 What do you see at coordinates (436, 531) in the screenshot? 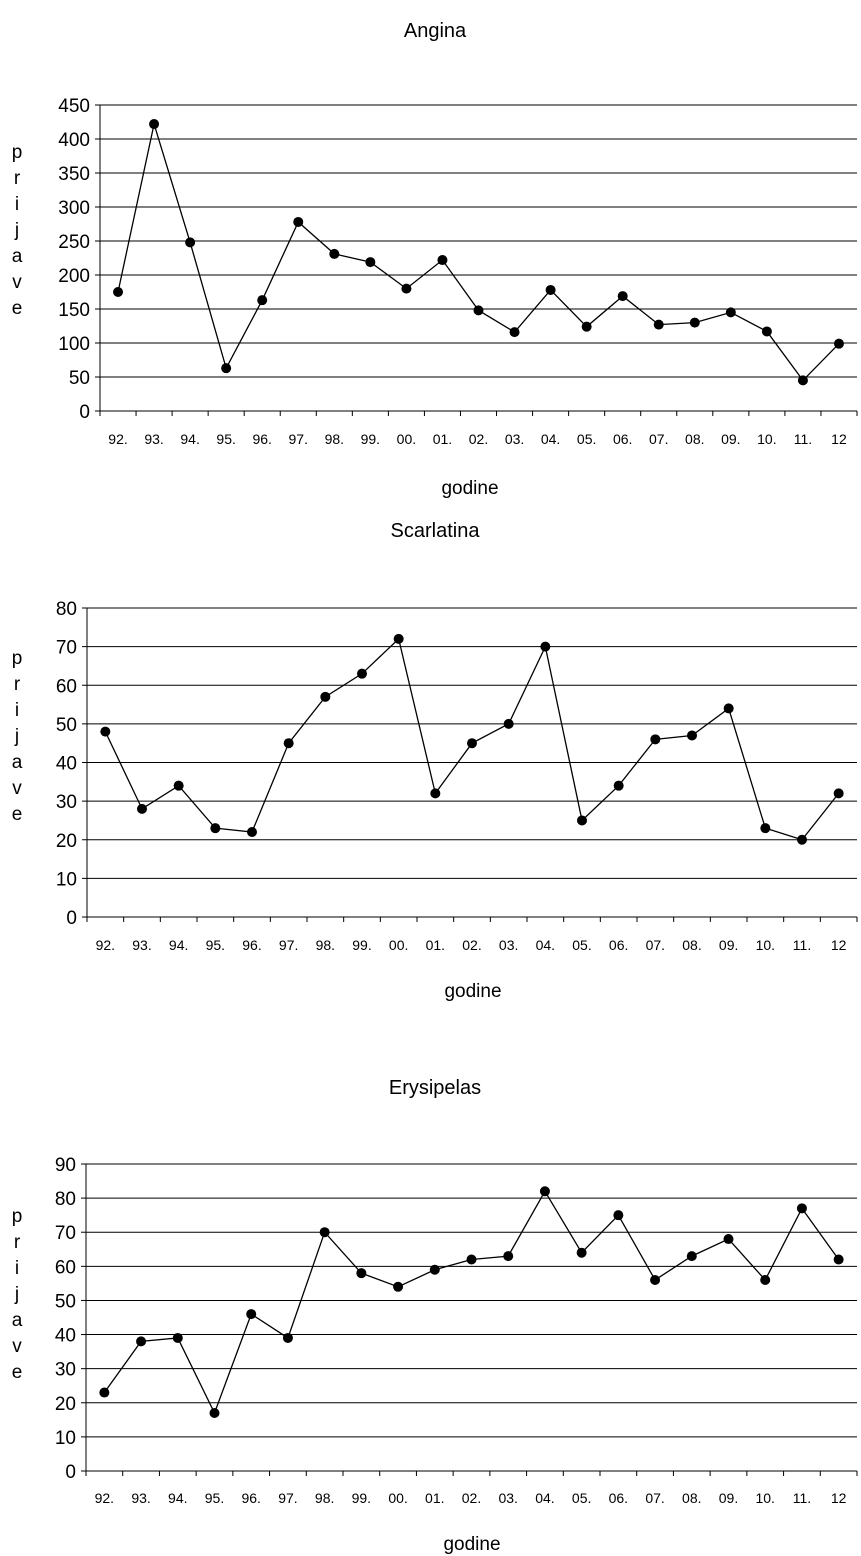
I see `chart-title: Scarlatina` at bounding box center [436, 531].